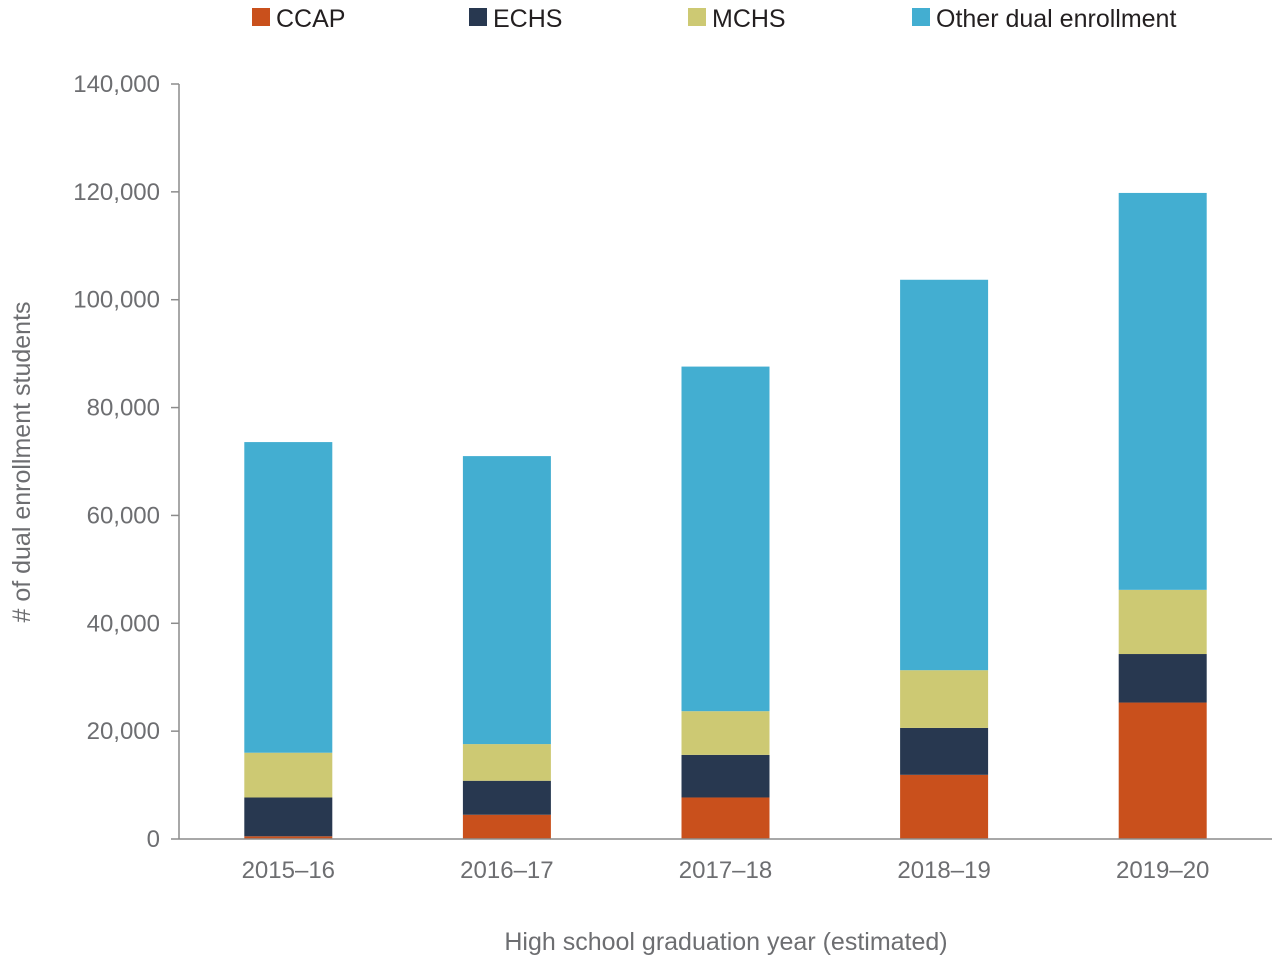 This screenshot has height=964, width=1280. What do you see at coordinates (506, 870) in the screenshot?
I see `x-tick-label: 2016–17` at bounding box center [506, 870].